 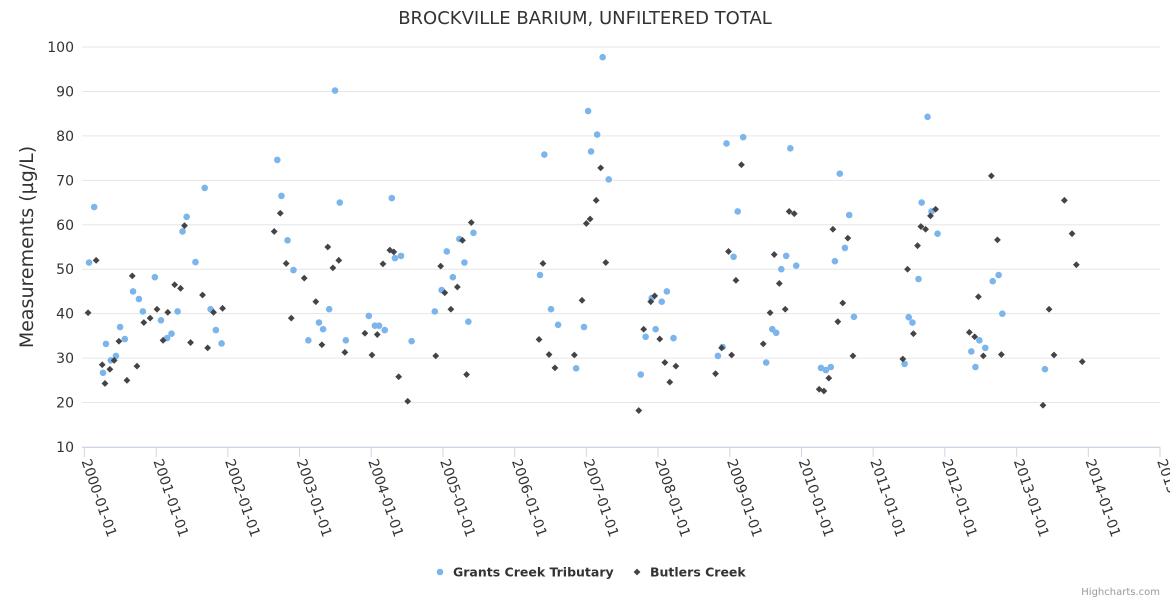 What do you see at coordinates (690, 572) in the screenshot?
I see `legend-item-butlers-creek: Butlers Creek` at bounding box center [690, 572].